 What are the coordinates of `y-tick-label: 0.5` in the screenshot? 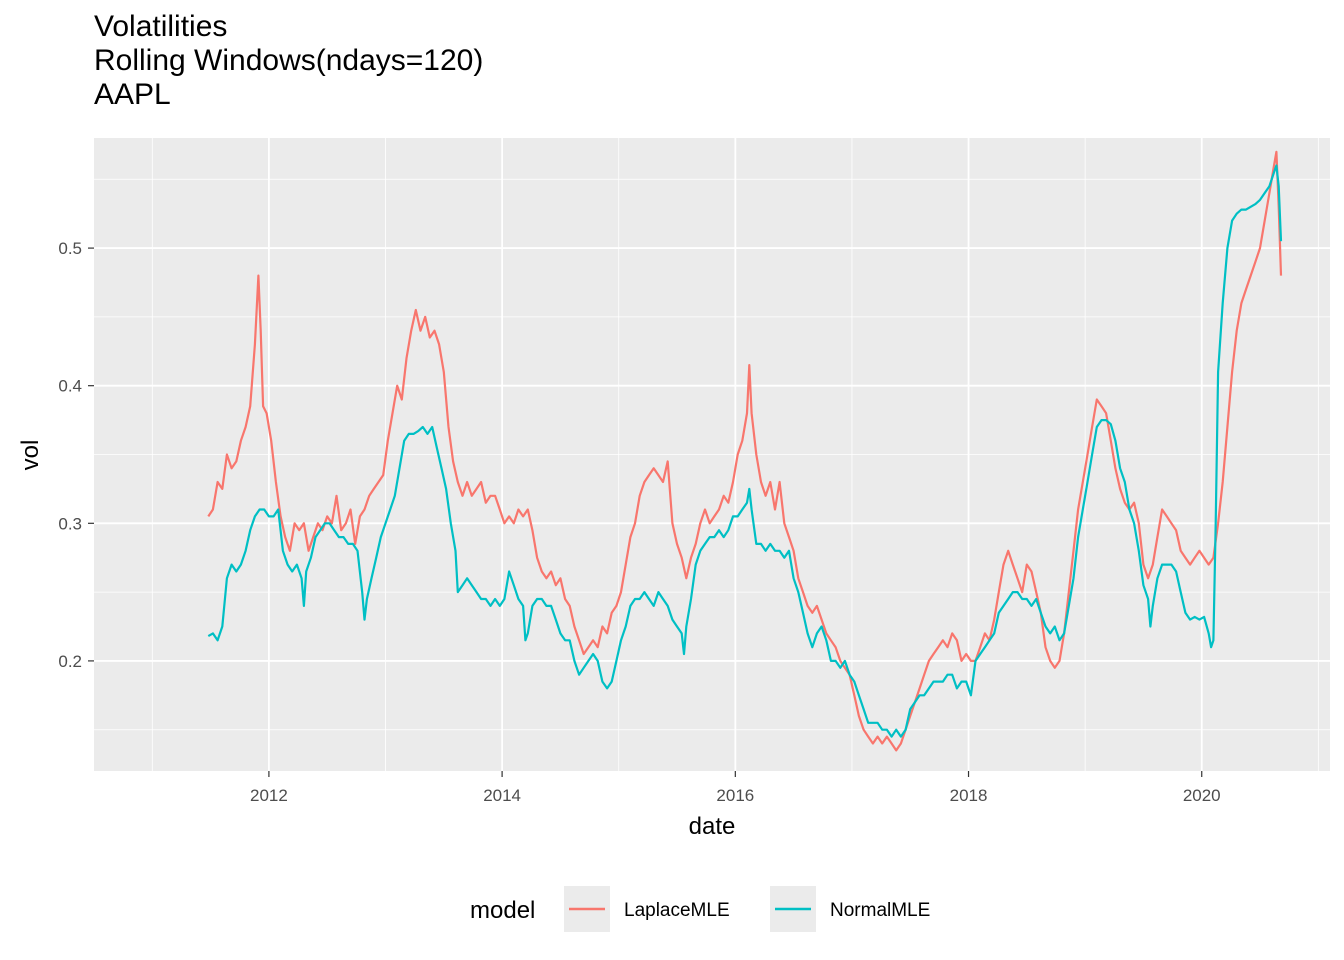 It's located at (70, 248).